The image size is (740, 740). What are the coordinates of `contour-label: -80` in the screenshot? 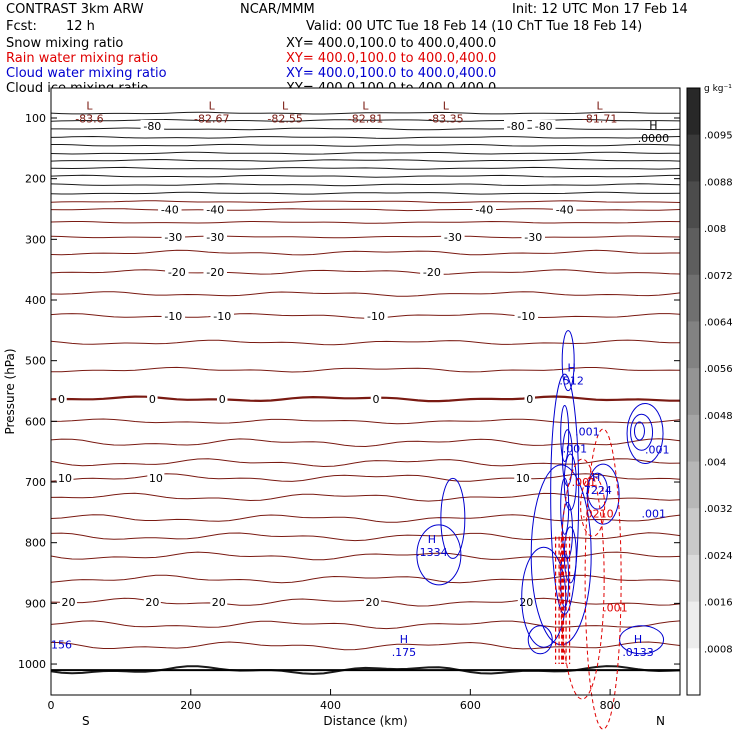 It's located at (152, 126).